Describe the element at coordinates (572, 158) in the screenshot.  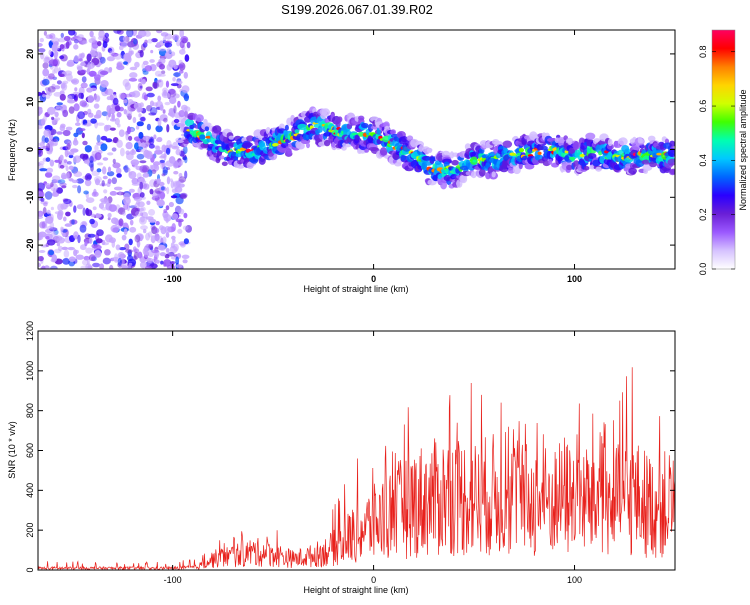
I see `spectrogram-peak-blob` at that location.